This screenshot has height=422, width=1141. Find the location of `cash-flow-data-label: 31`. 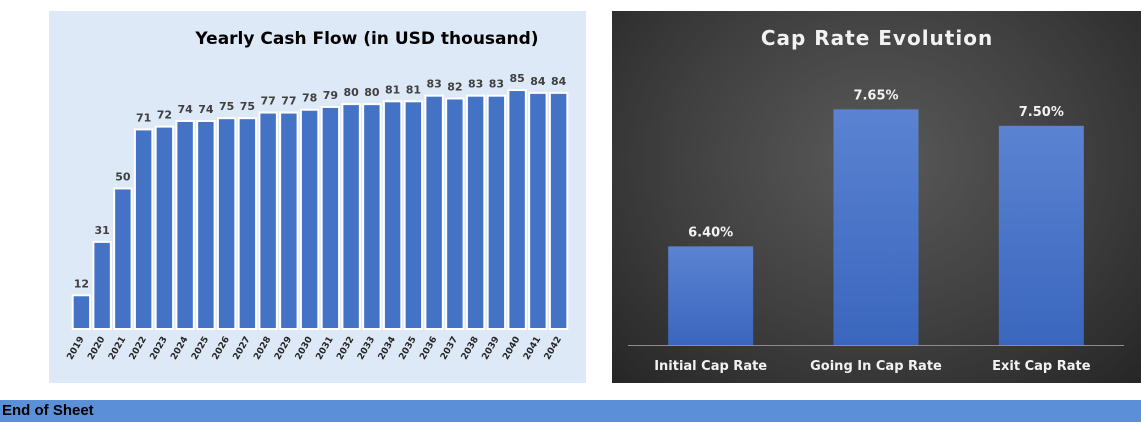

cash-flow-data-label: 31 is located at coordinates (101, 230).